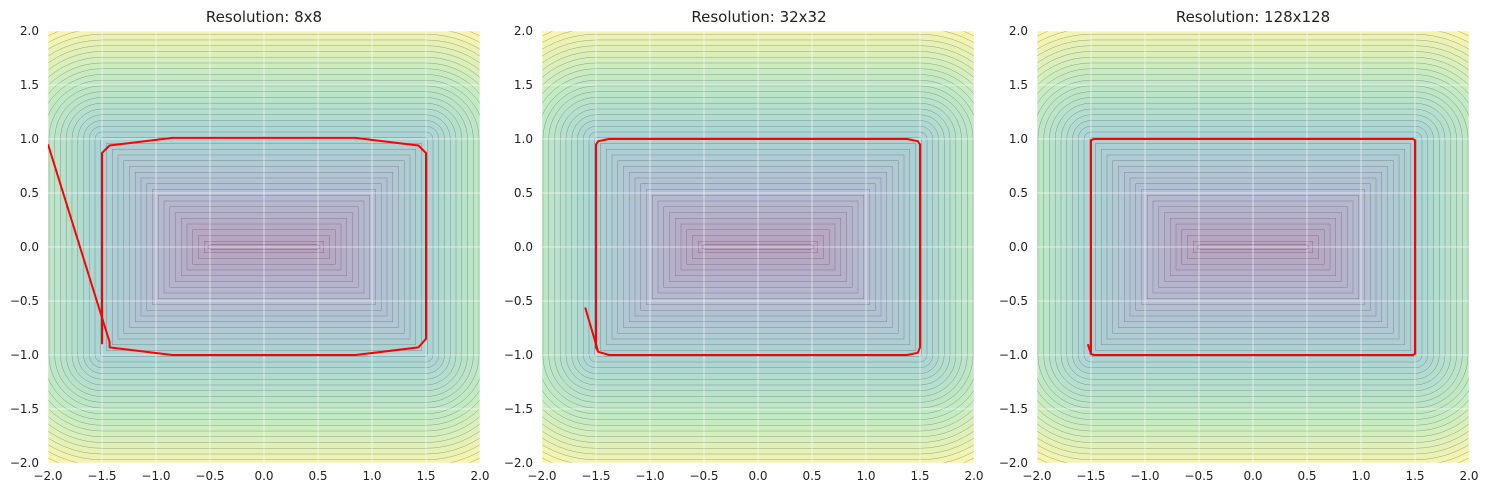 The width and height of the screenshot is (1490, 497). Describe the element at coordinates (264, 17) in the screenshot. I see `subplot-title: Resolution: 8x8` at that location.